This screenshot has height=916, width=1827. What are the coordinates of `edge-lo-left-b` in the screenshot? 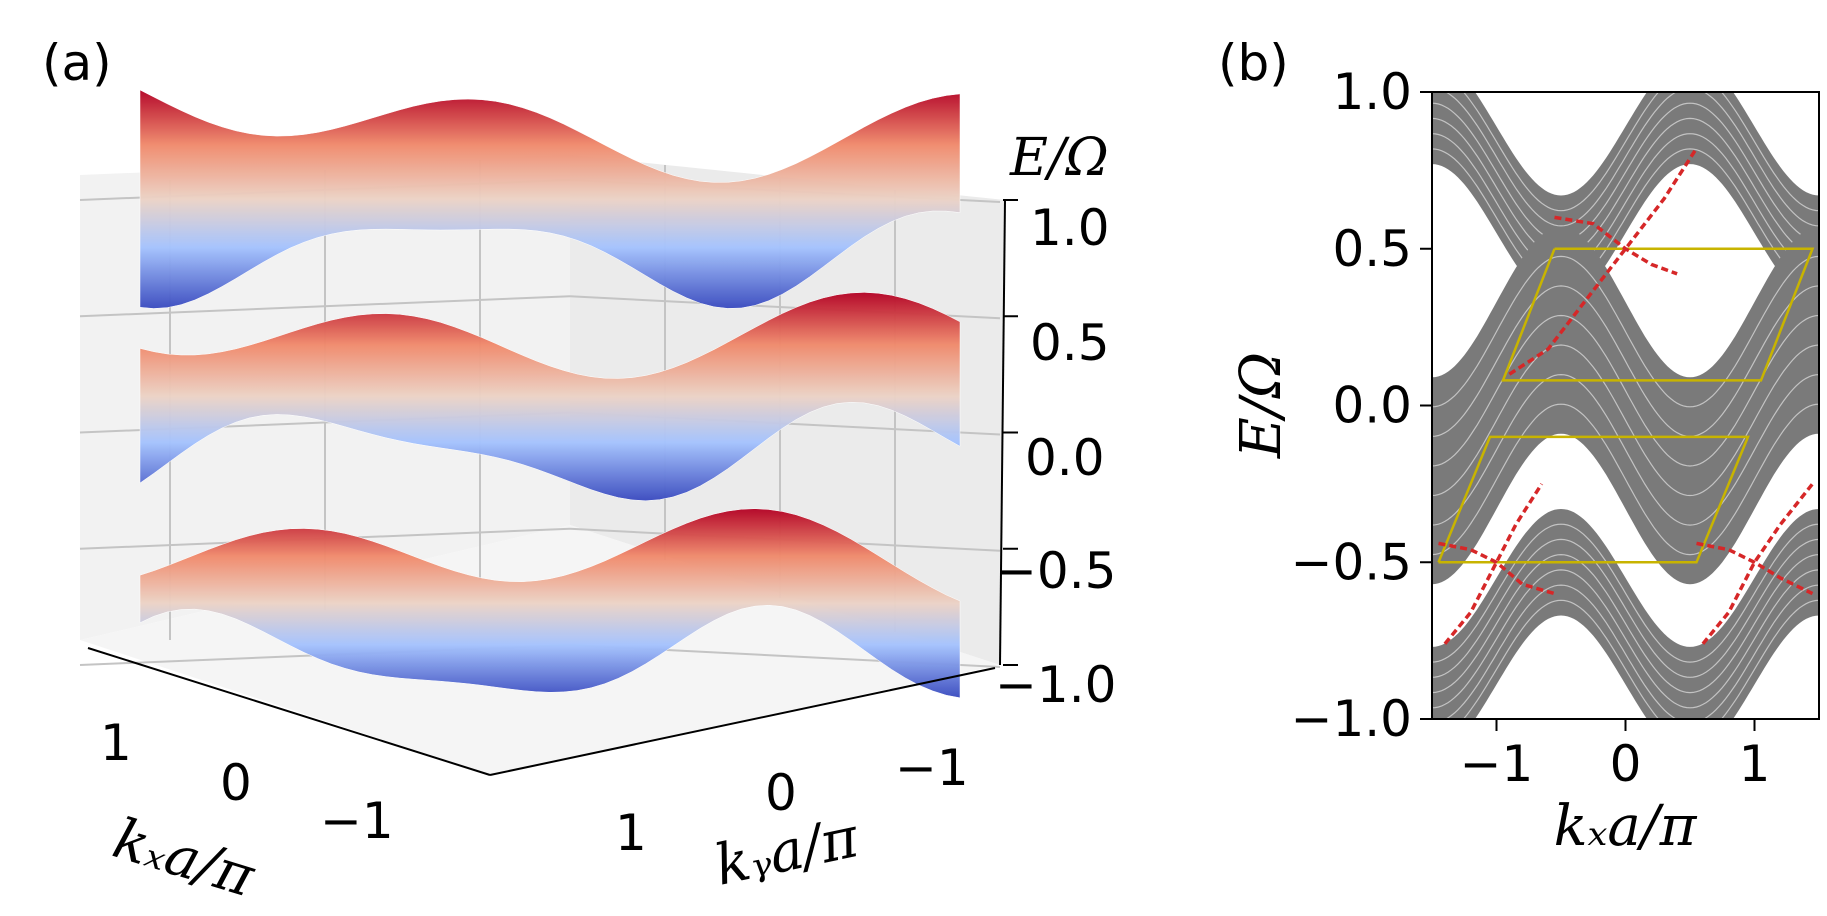 It's located at (1493, 563).